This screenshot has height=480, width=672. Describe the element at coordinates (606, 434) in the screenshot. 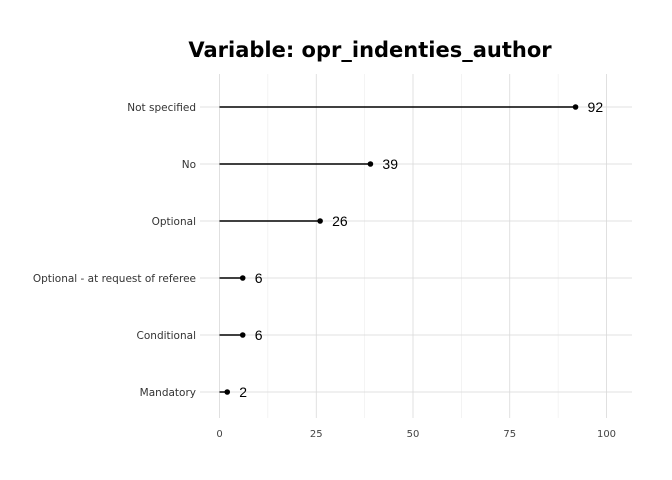

I see `x-tick-label: 100` at that location.